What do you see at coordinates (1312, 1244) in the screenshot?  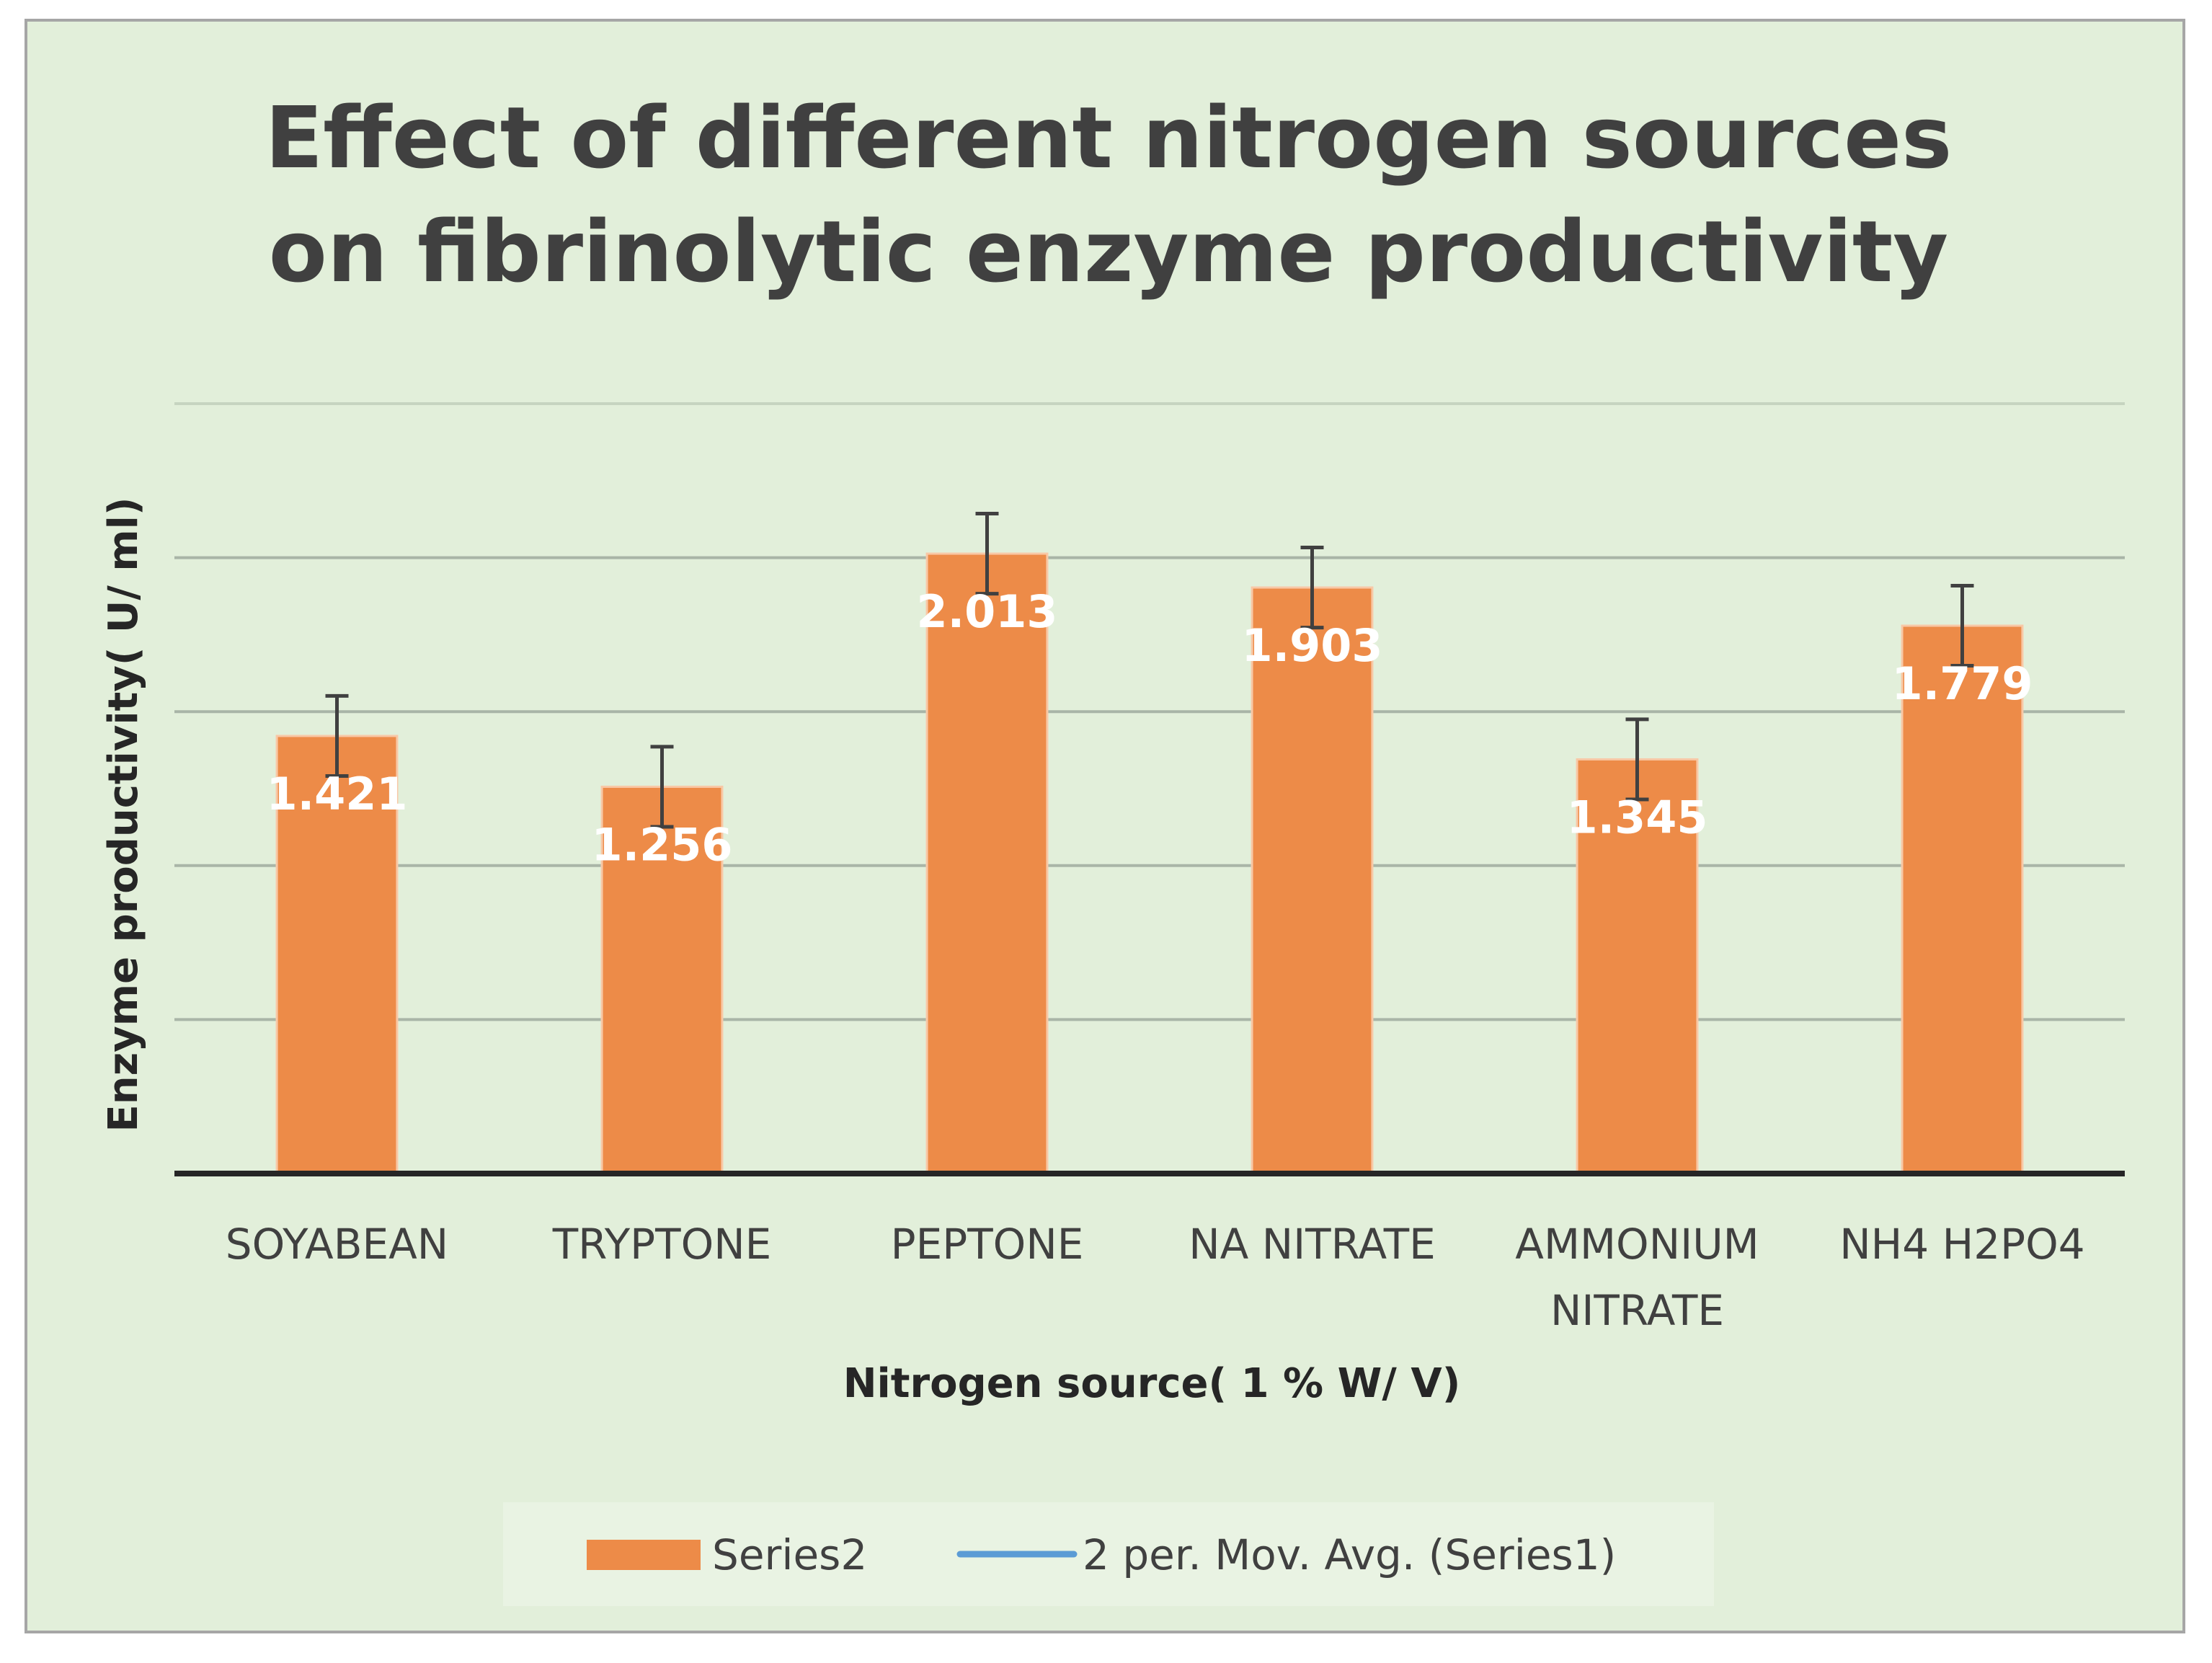 I see `category-label: NA NITRATE` at bounding box center [1312, 1244].